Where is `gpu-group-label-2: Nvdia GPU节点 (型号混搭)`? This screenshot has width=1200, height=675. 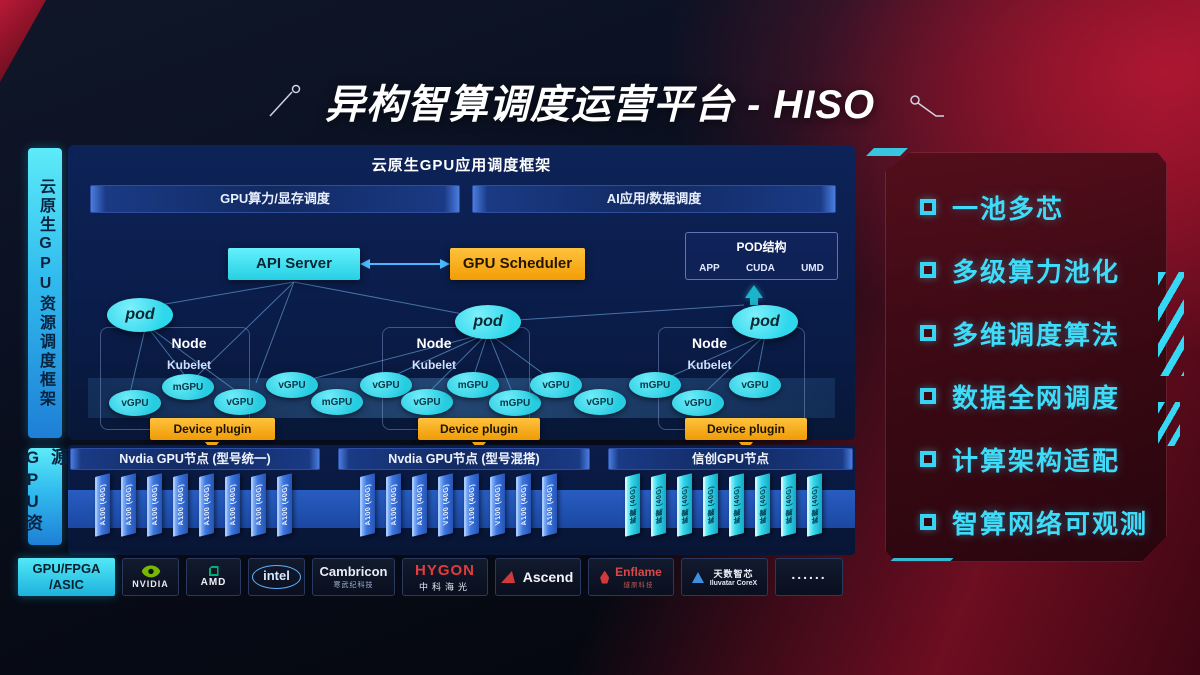 gpu-group-label-2: Nvdia GPU节点 (型号混搭) is located at coordinates (464, 459).